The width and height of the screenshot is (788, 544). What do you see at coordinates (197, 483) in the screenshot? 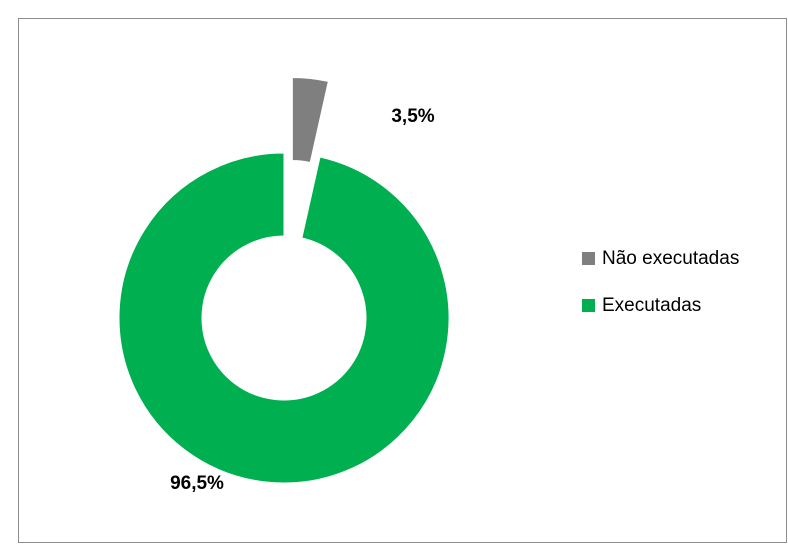
I see `data-label: 96,5%` at bounding box center [197, 483].